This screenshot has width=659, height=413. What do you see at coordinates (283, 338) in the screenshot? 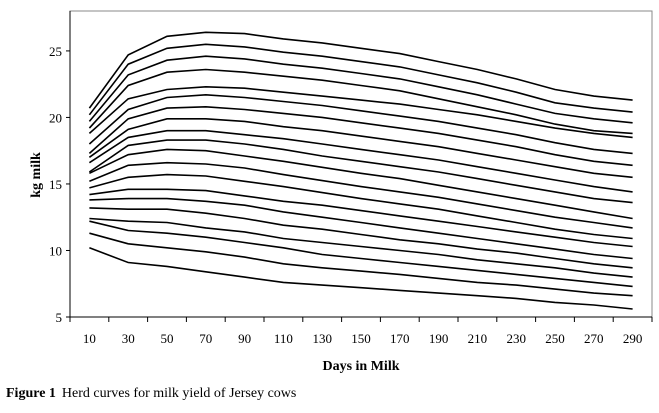
I see `x-tick-label: 110` at bounding box center [283, 338].